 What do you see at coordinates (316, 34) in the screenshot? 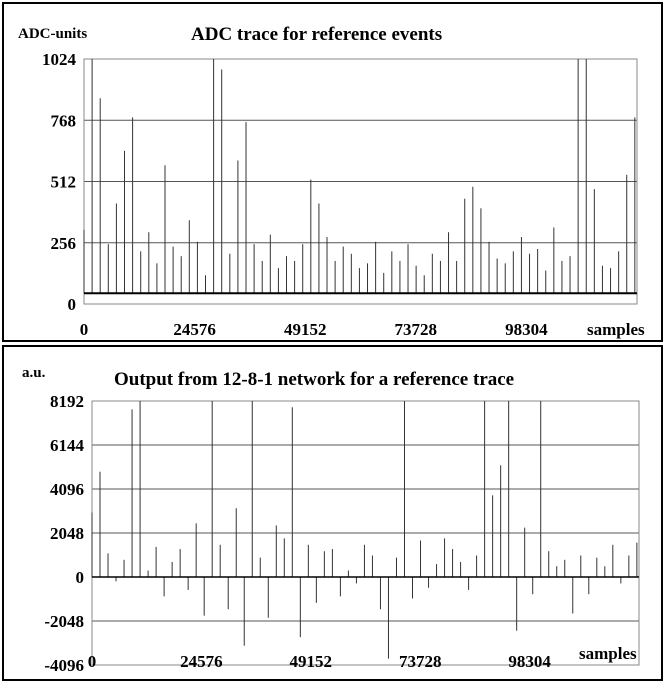
I see `chart-title: ADC trace for reference events` at bounding box center [316, 34].